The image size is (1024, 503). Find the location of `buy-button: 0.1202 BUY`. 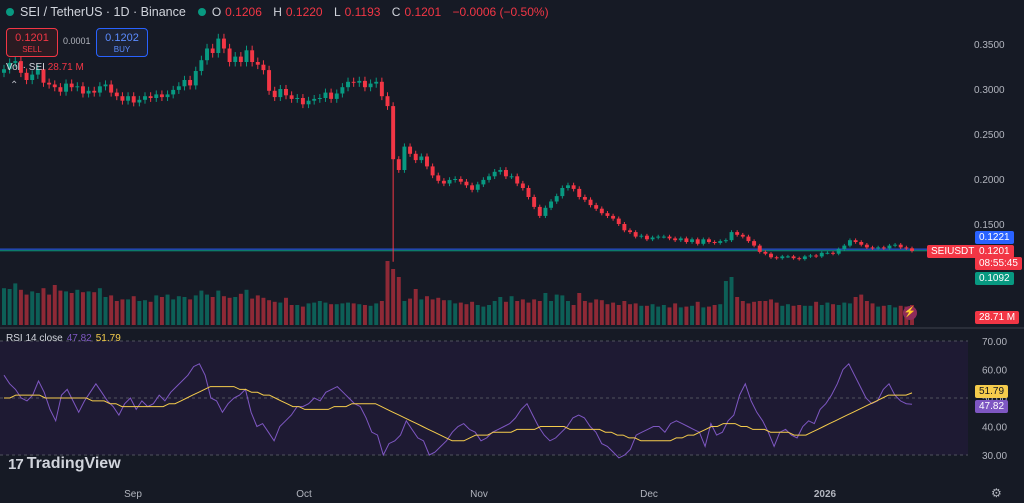

buy-button: 0.1202 BUY is located at coordinates (122, 42).